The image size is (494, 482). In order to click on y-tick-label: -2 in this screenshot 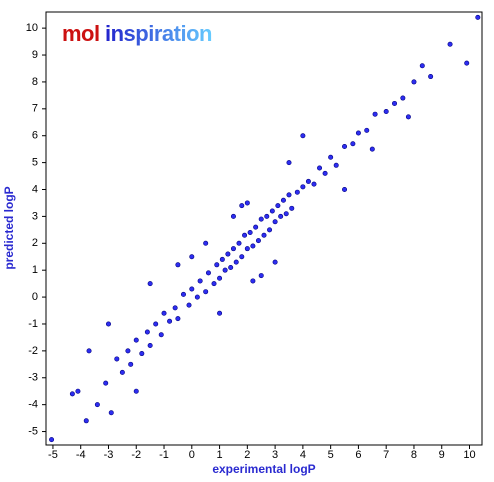, I will do `click(33, 351)`.